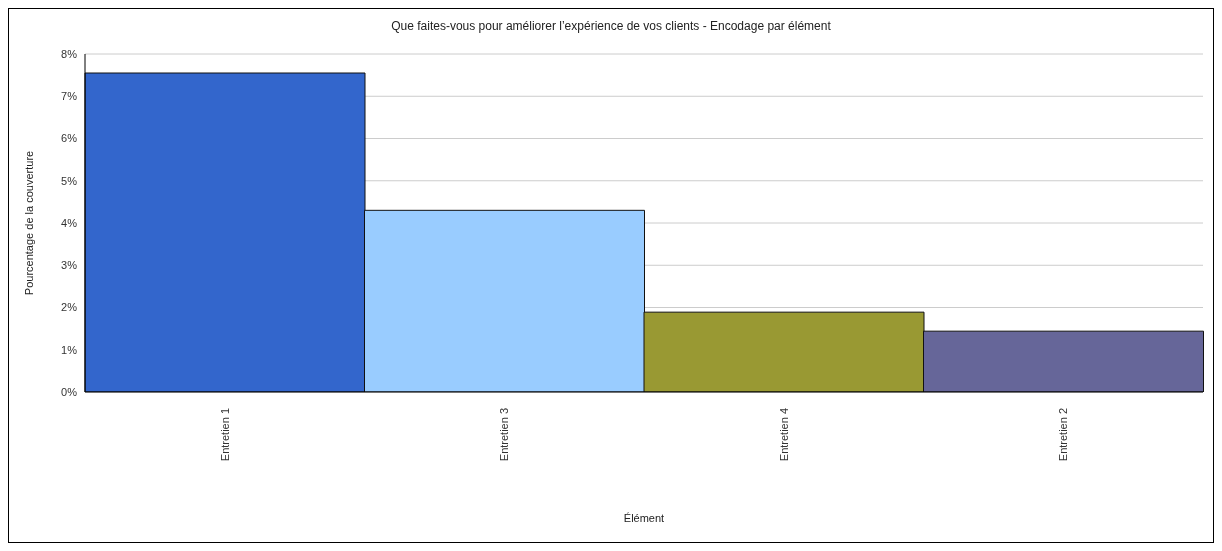 The width and height of the screenshot is (1222, 551). Describe the element at coordinates (69, 349) in the screenshot. I see `y-tick-label: 1%` at that location.